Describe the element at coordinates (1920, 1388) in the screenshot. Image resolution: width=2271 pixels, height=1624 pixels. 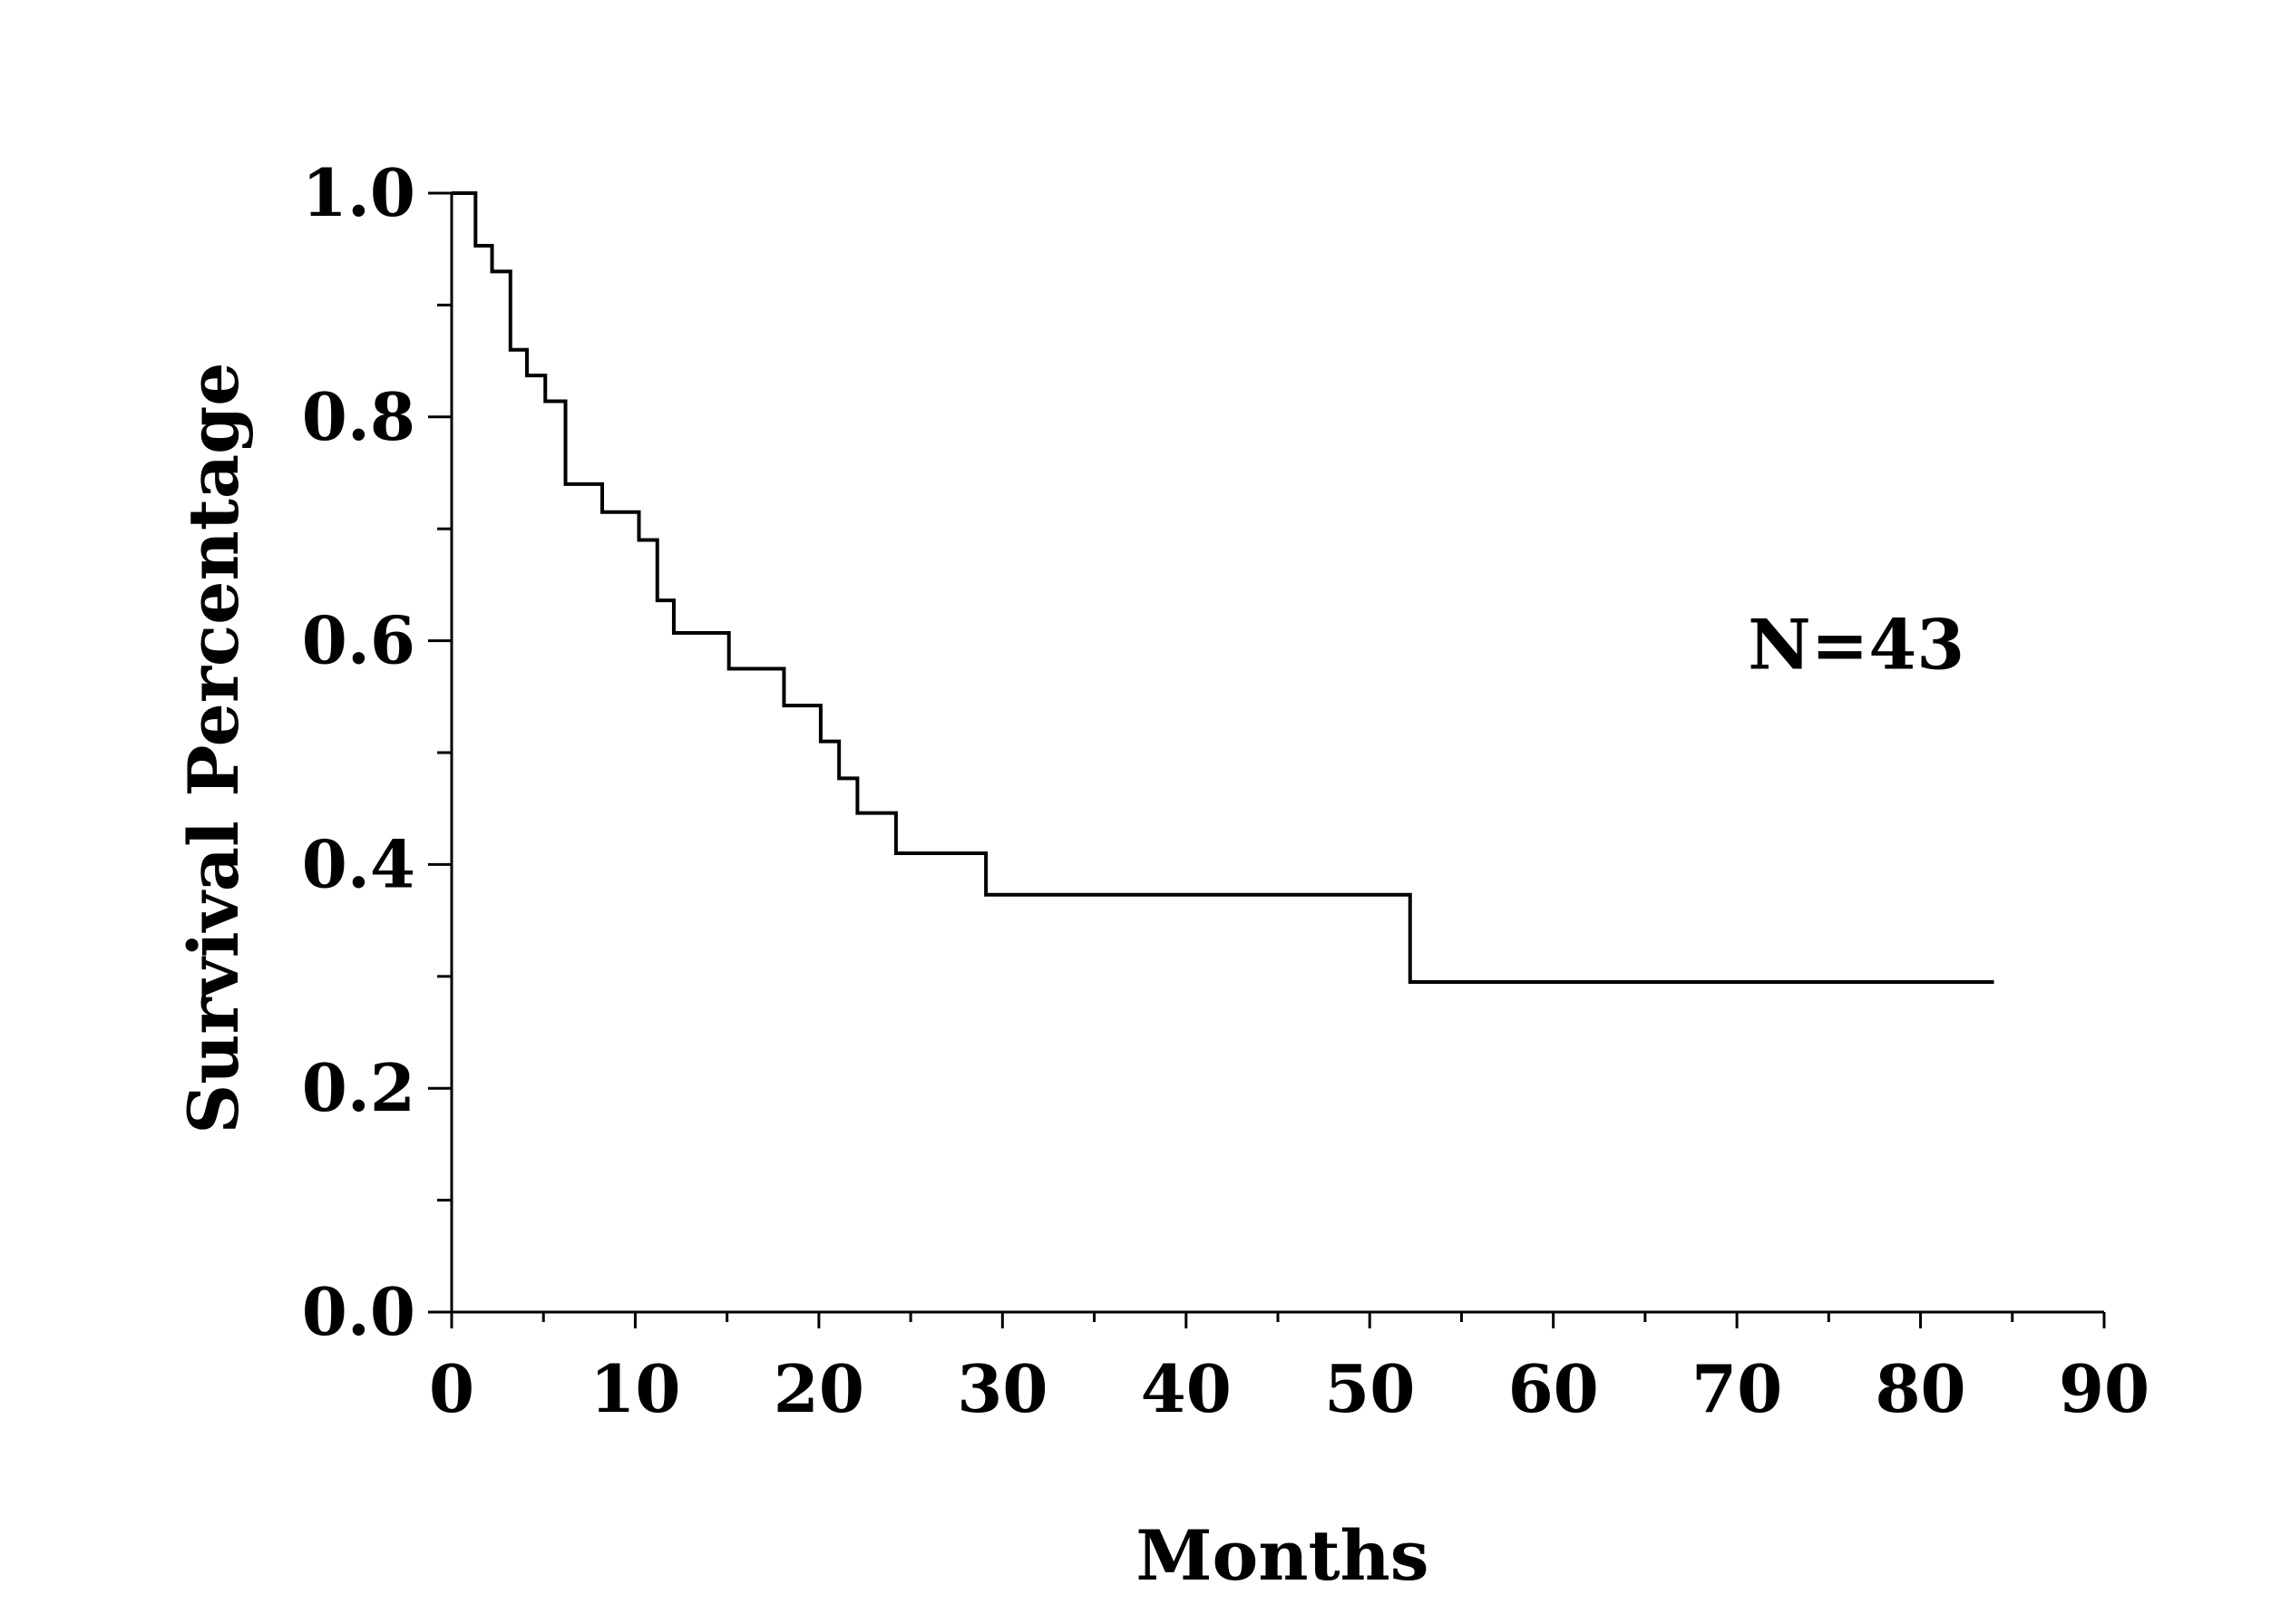
I see `x-tick-label: 80` at that location.